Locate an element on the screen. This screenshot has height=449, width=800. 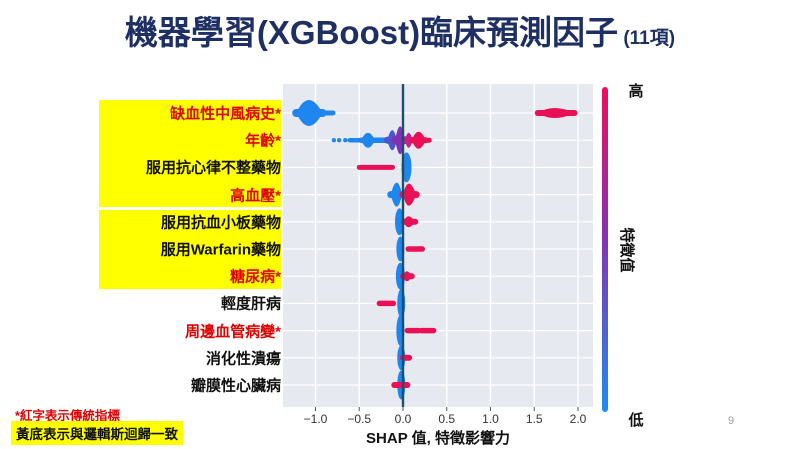
feature-label-6: 服用Warfarin藥物 is located at coordinates (220, 250).